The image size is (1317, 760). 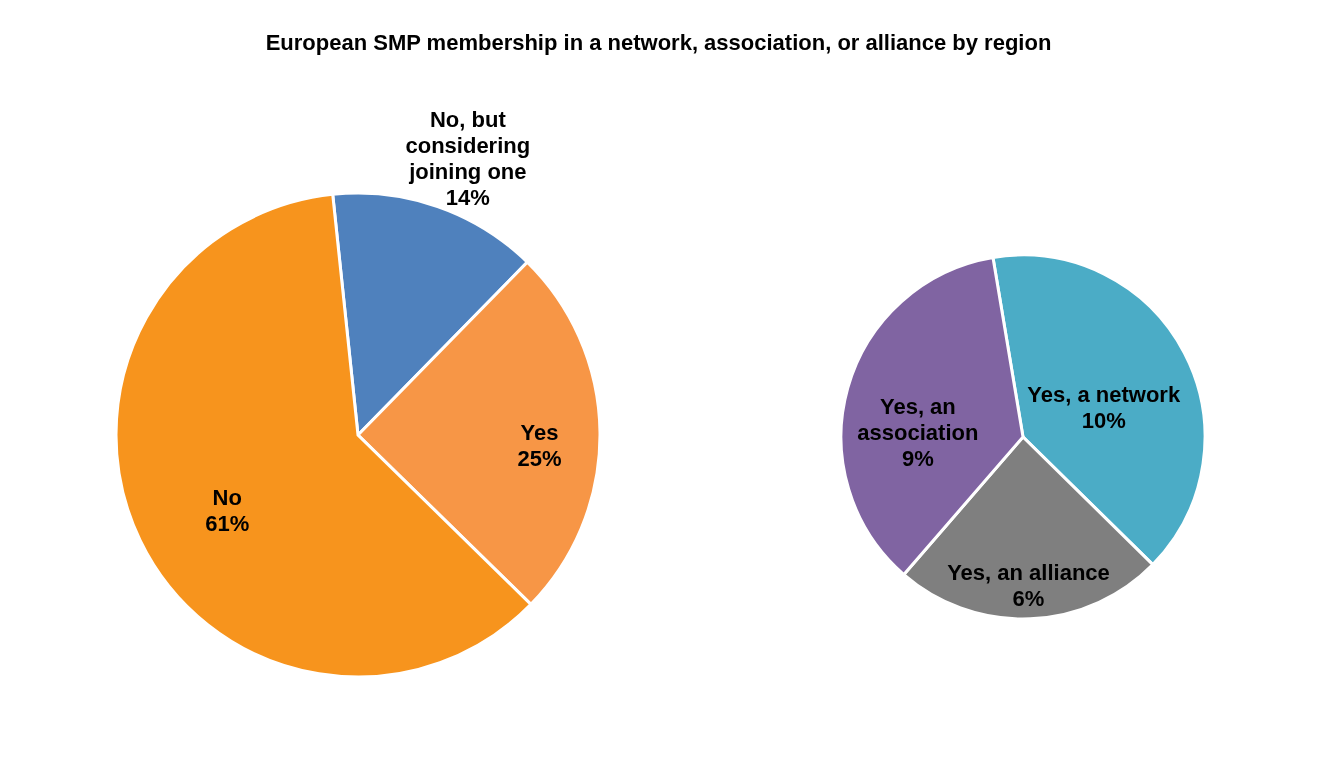 I want to click on slice-label: No, so click(x=227, y=498).